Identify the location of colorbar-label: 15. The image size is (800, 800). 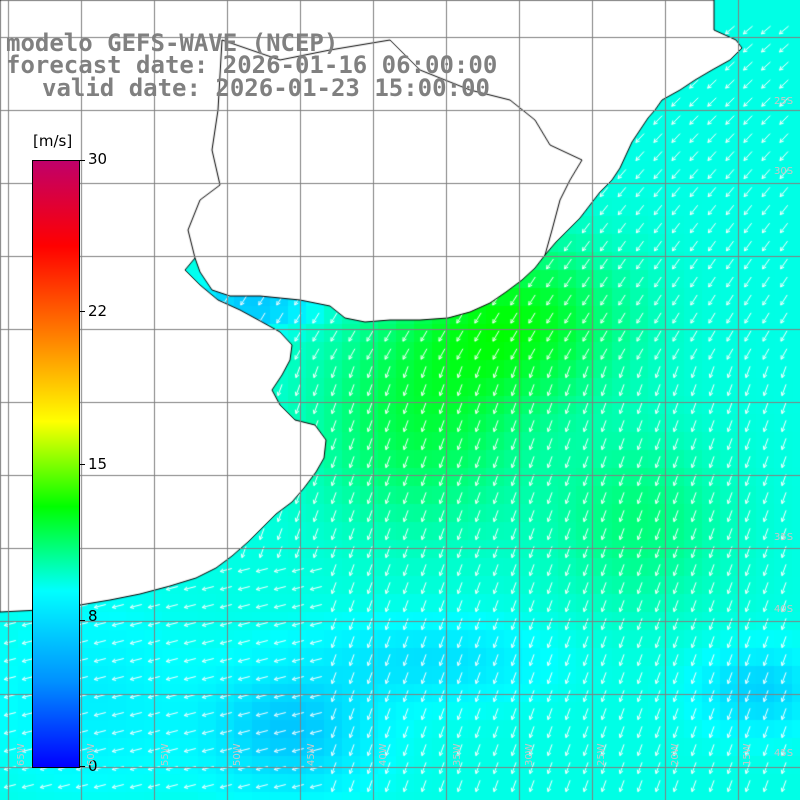
(98, 464).